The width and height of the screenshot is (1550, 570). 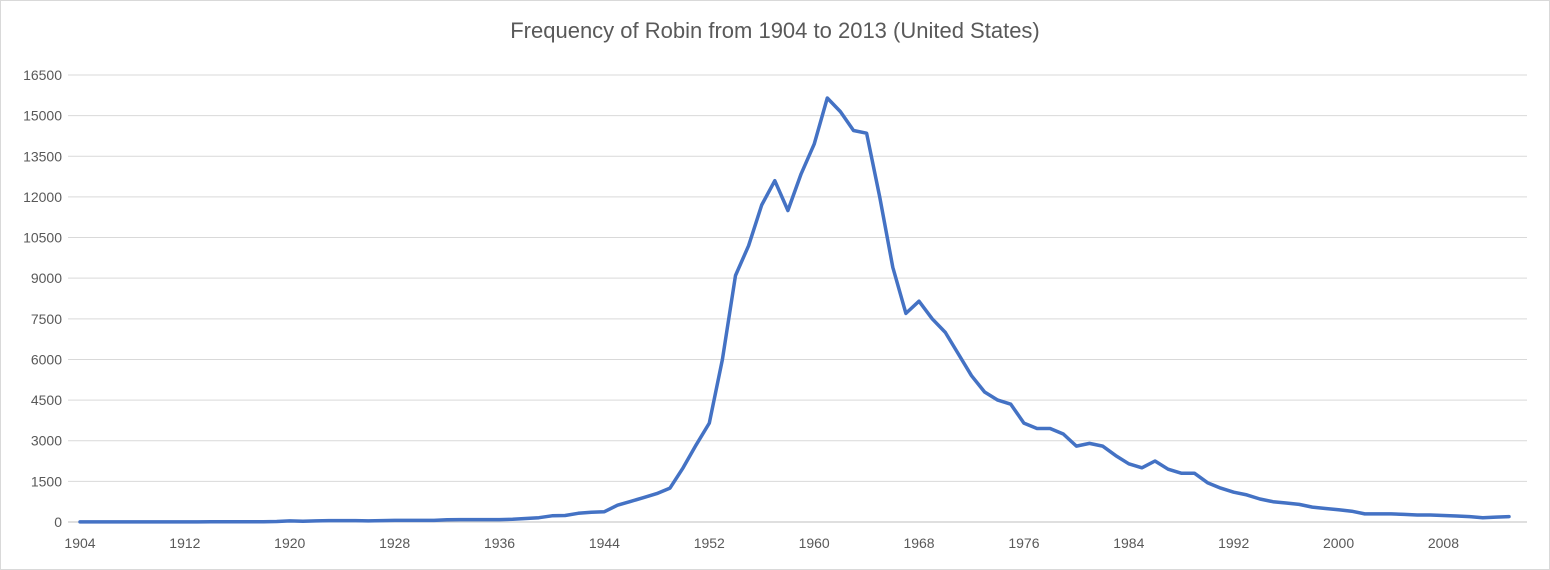 What do you see at coordinates (709, 543) in the screenshot?
I see `x-tick-label: 1952` at bounding box center [709, 543].